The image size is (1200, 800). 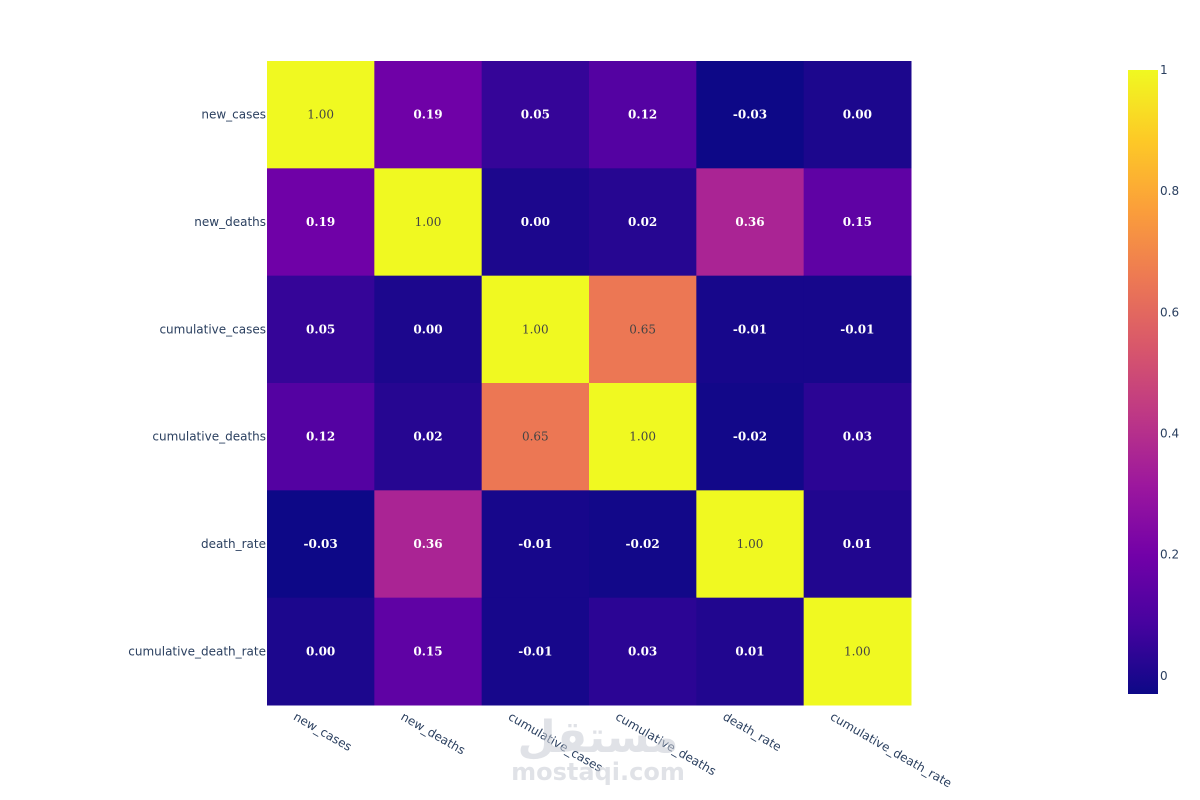 I want to click on x-tick-label: new_cases, so click(x=322, y=731).